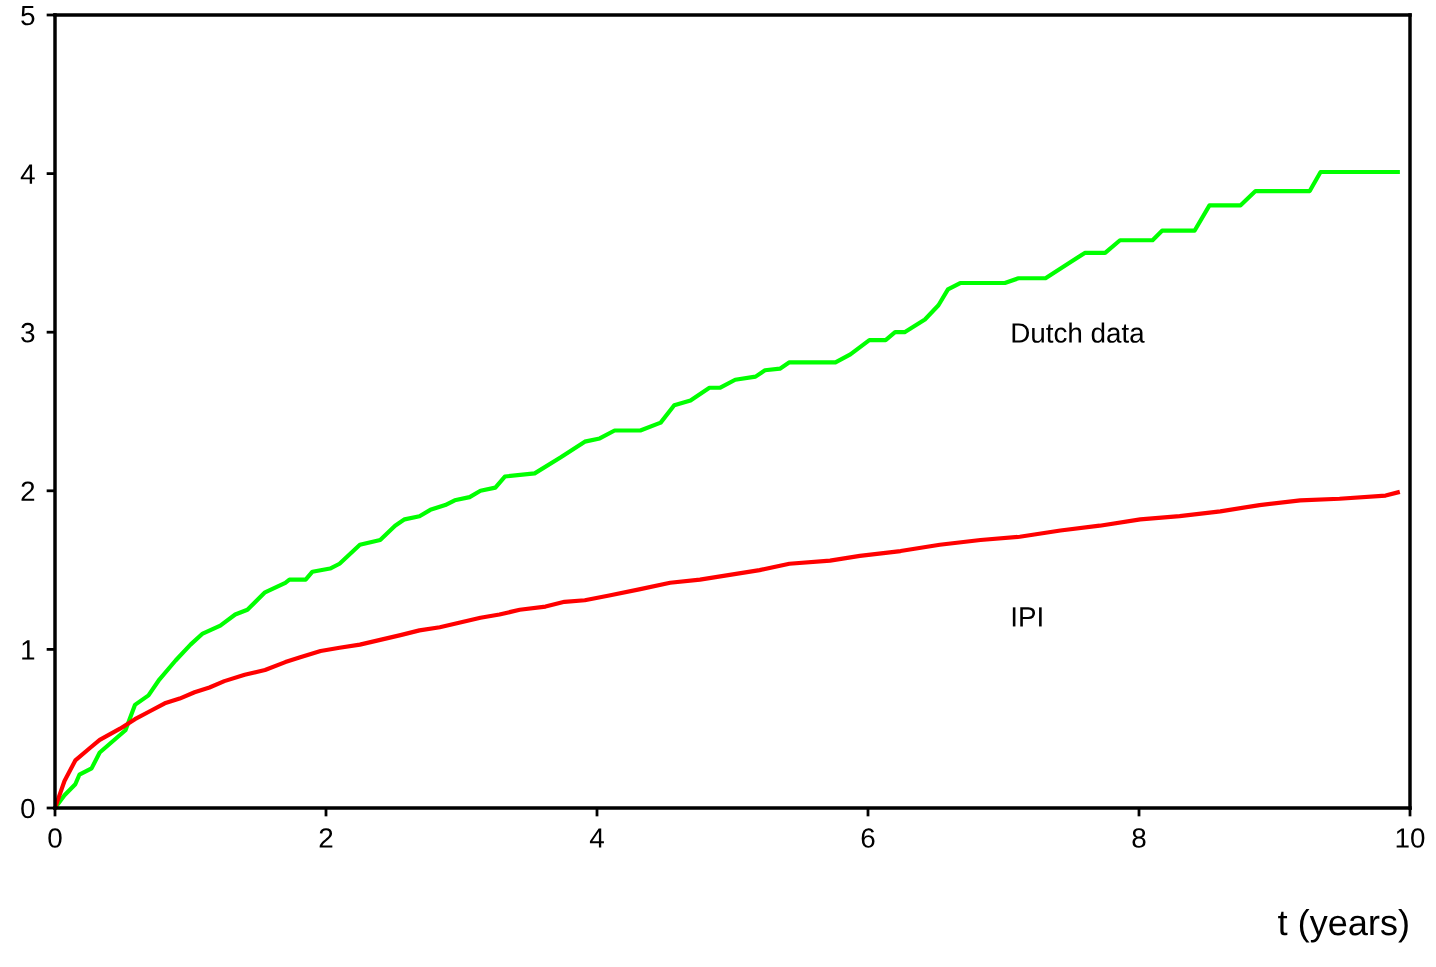  What do you see at coordinates (1410, 838) in the screenshot?
I see `x-tick-label: 10` at bounding box center [1410, 838].